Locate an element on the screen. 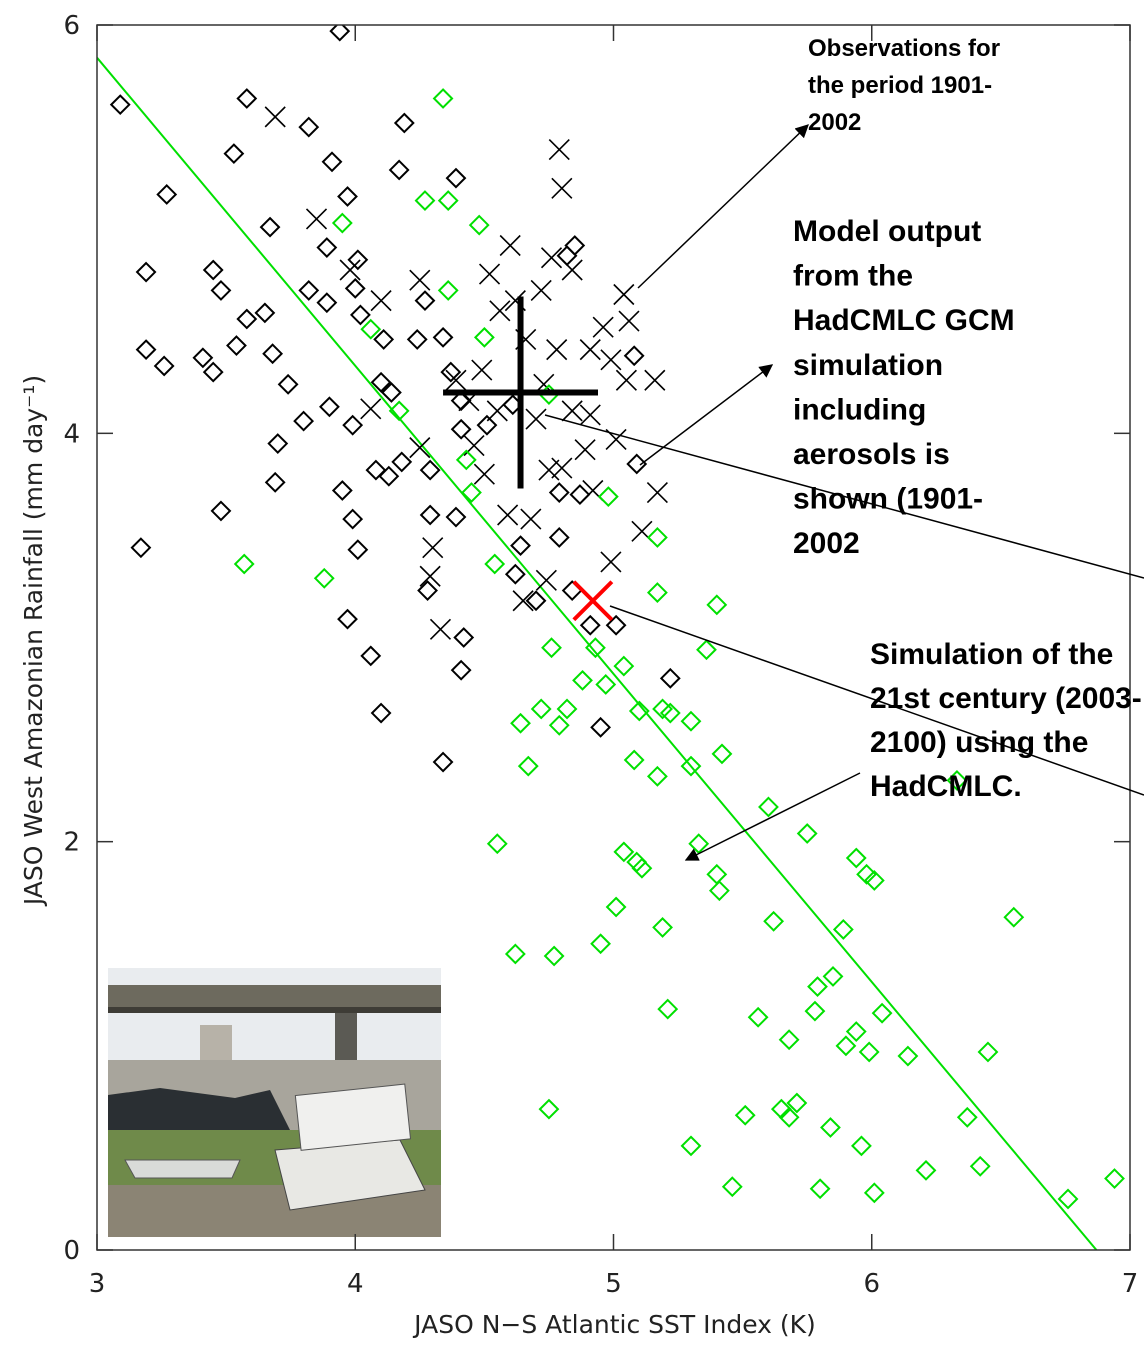 Image resolution: width=1144 pixels, height=1348 pixels. annotation: aerosols is is located at coordinates (871, 454).